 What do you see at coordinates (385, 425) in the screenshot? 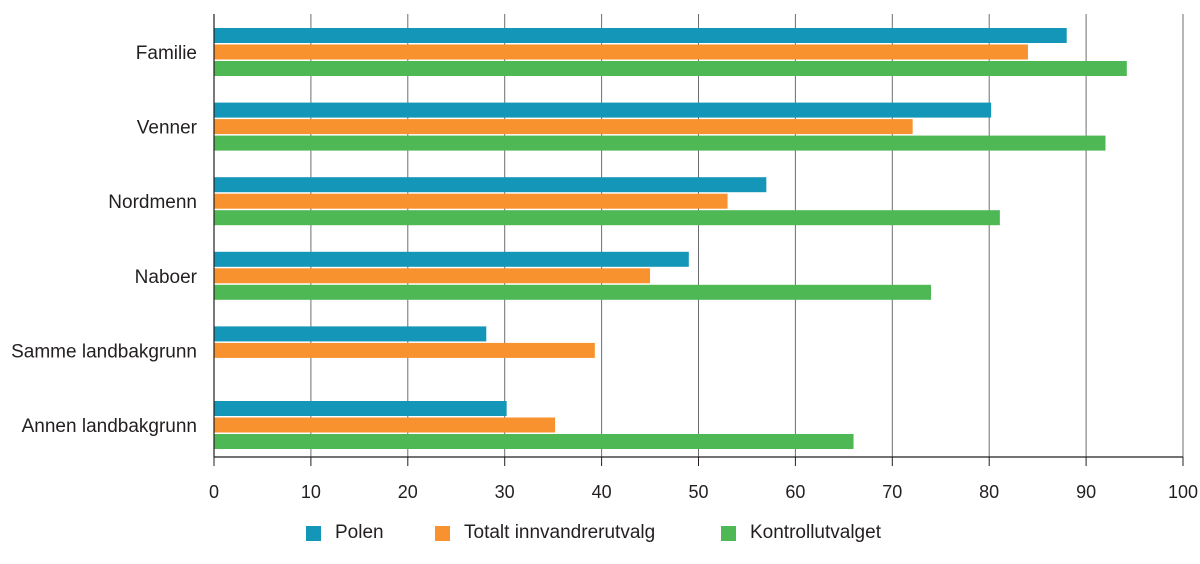
I see `bar-totalt-innvandrerutvalg-annen-landbakgrunn` at bounding box center [385, 425].